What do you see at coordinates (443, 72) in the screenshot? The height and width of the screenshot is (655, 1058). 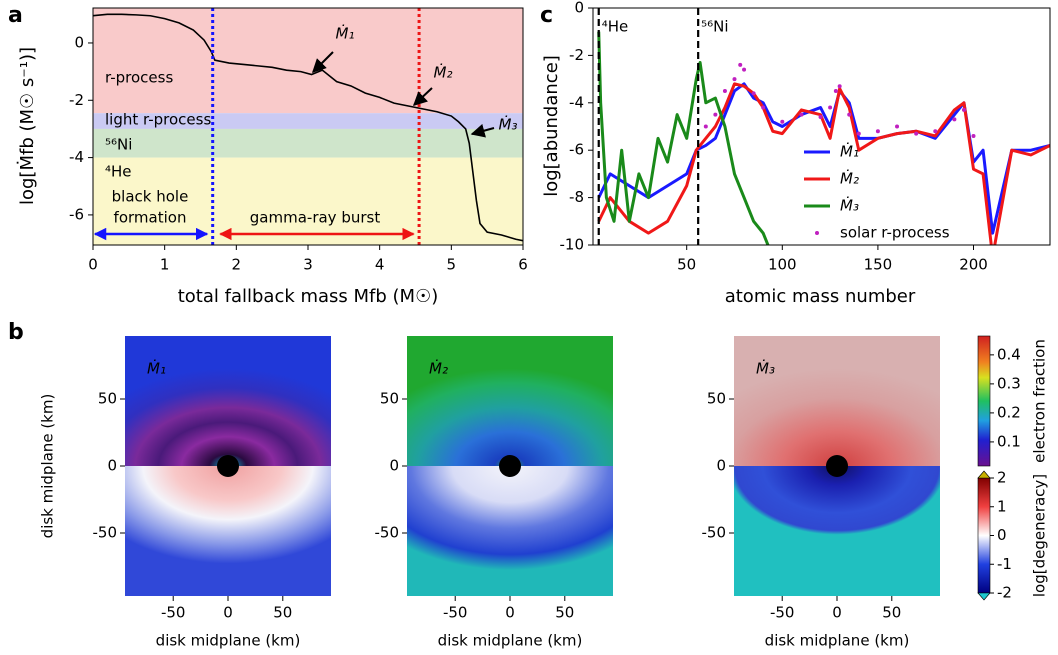 I see `annotation: Ṁ₂` at bounding box center [443, 72].